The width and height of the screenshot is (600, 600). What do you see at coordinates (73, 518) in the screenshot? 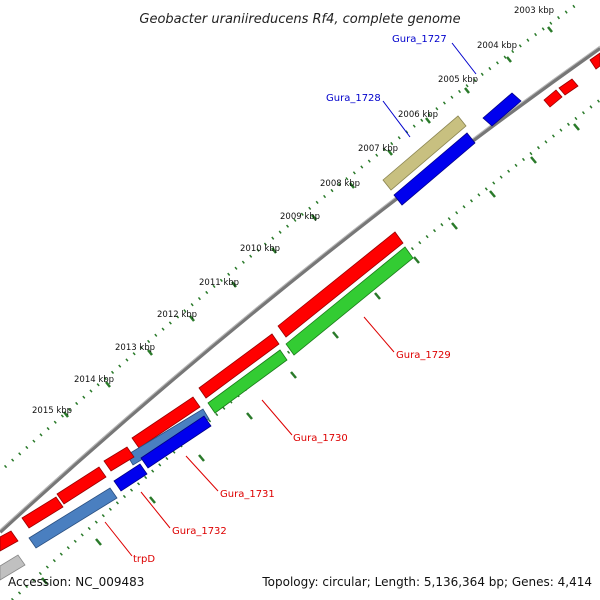
I see `gene-trpd-steelblue` at bounding box center [73, 518].